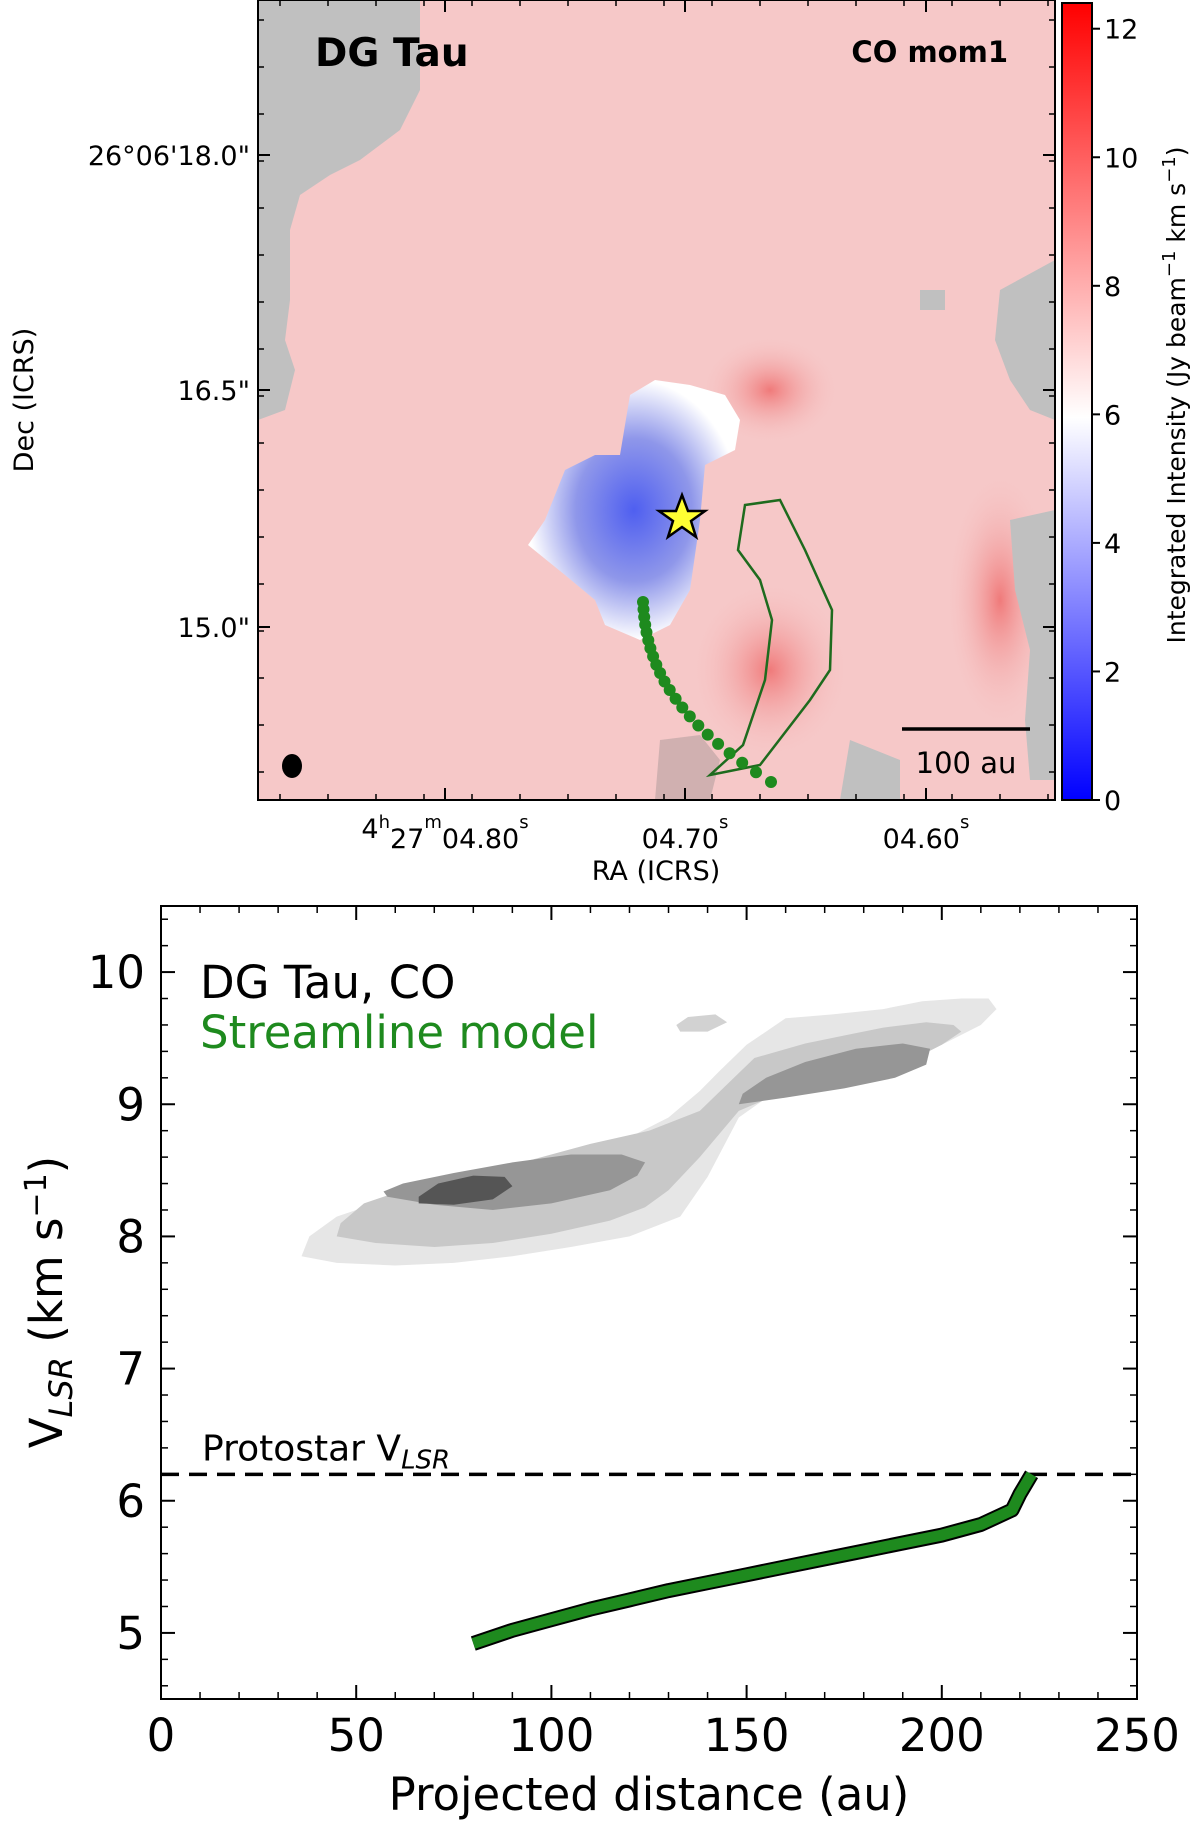 This screenshot has width=1200, height=1825. What do you see at coordinates (682, 516) in the screenshot?
I see `protostar-star-icon` at bounding box center [682, 516].